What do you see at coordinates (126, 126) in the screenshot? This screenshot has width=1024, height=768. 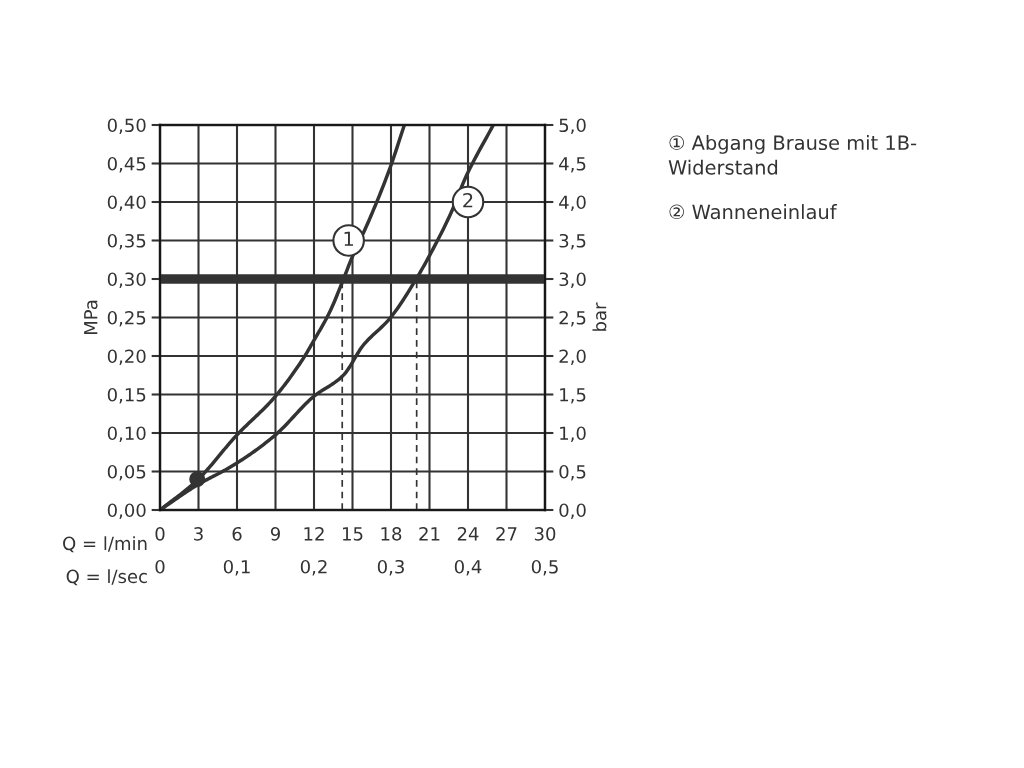 I see `y-tick-label: 0,50` at bounding box center [126, 126].